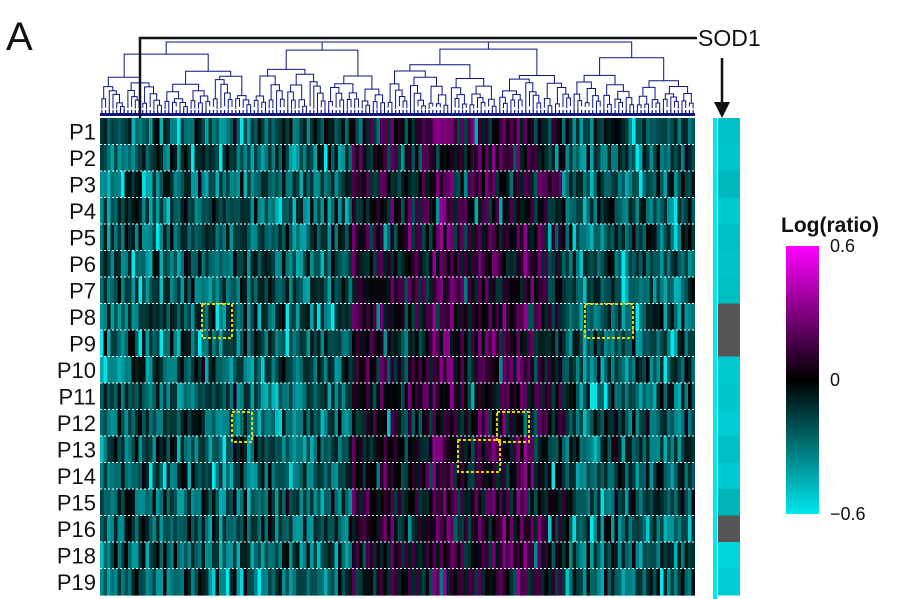 This screenshot has width=907, height=599. What do you see at coordinates (729, 343) in the screenshot?
I see `sod1-cell` at bounding box center [729, 343].